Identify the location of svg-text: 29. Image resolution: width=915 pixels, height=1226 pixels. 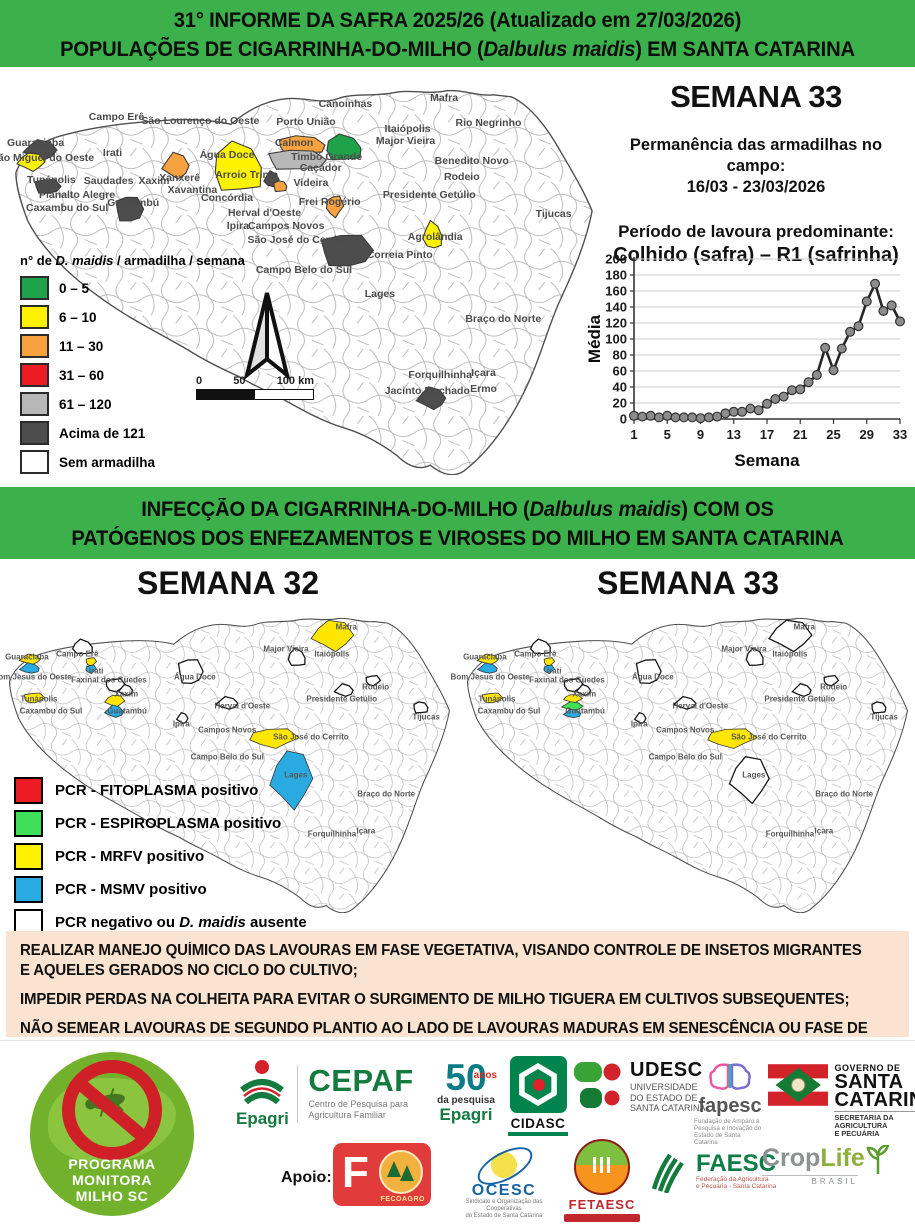
(867, 434).